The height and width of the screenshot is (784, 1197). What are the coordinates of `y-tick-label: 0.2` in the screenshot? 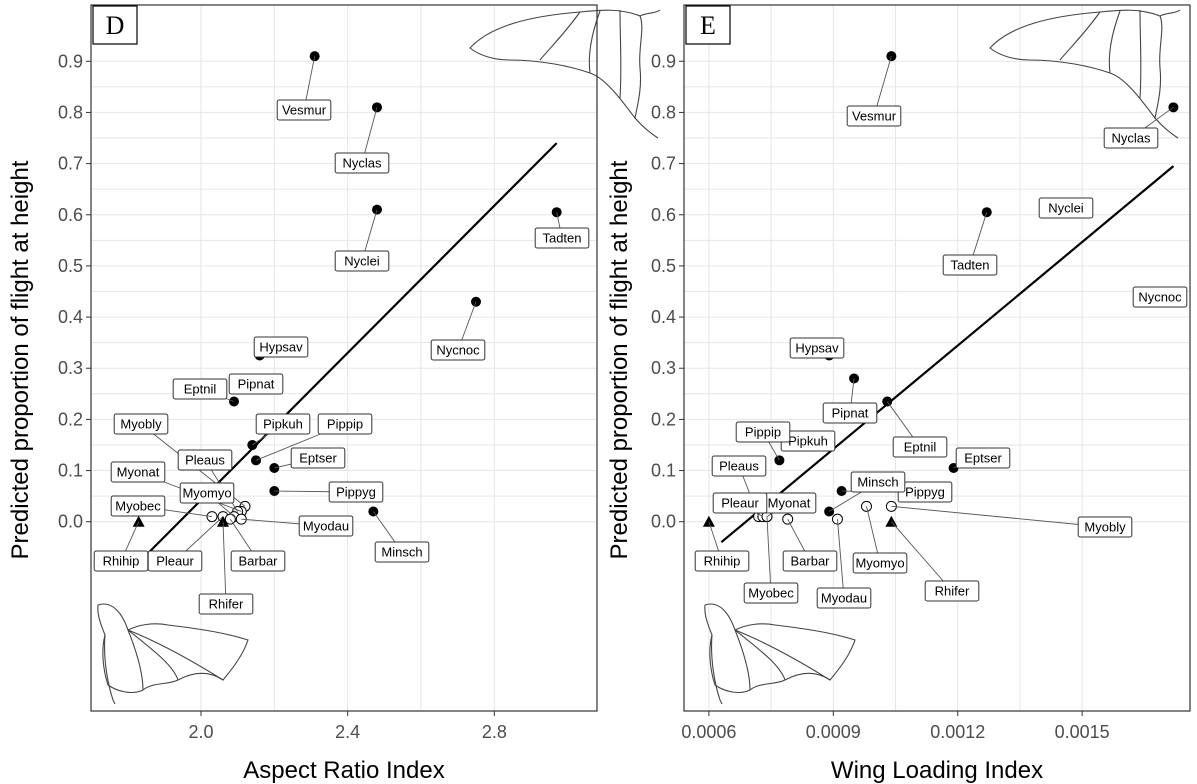 It's located at (663, 419).